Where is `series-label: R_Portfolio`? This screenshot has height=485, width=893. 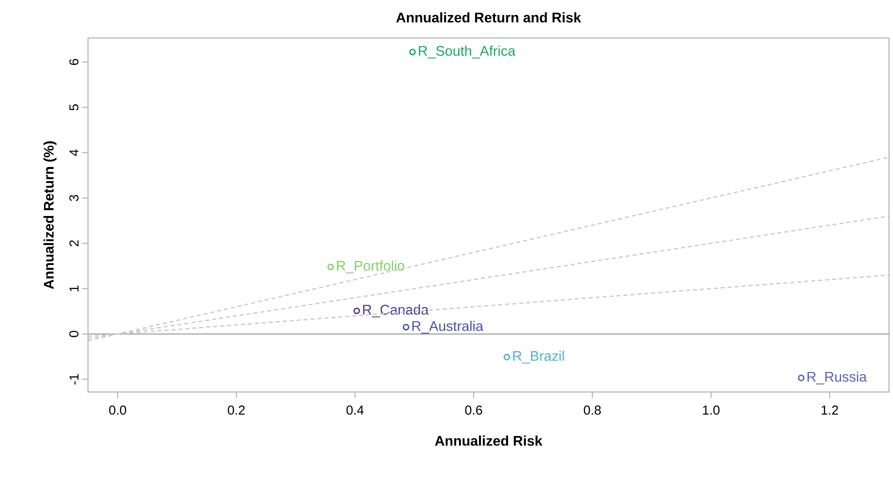 series-label: R_Portfolio is located at coordinates (370, 267).